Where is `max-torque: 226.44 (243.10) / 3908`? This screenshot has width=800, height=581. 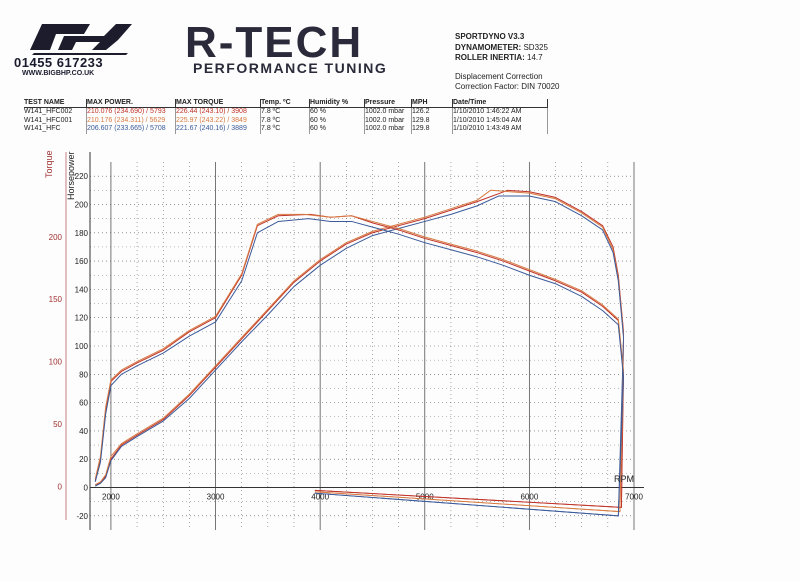
max-torque: 226.44 (243.10) / 3908 is located at coordinates (218, 112).